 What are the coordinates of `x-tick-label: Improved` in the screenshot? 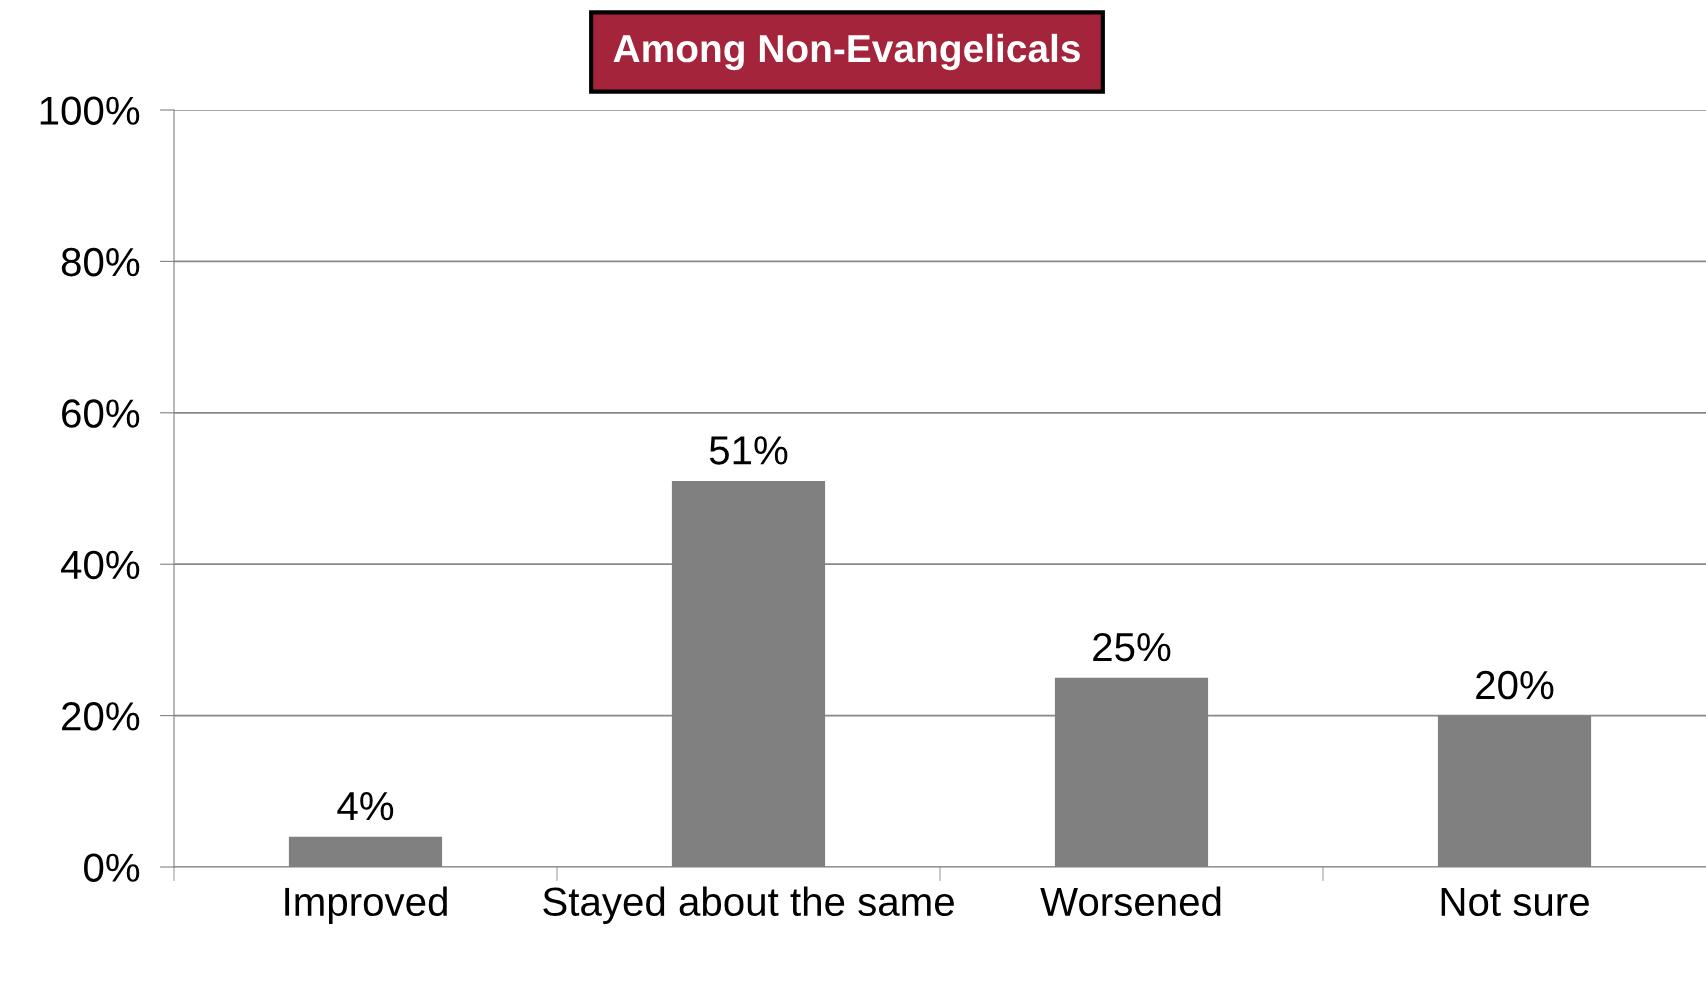 It's located at (366, 905).